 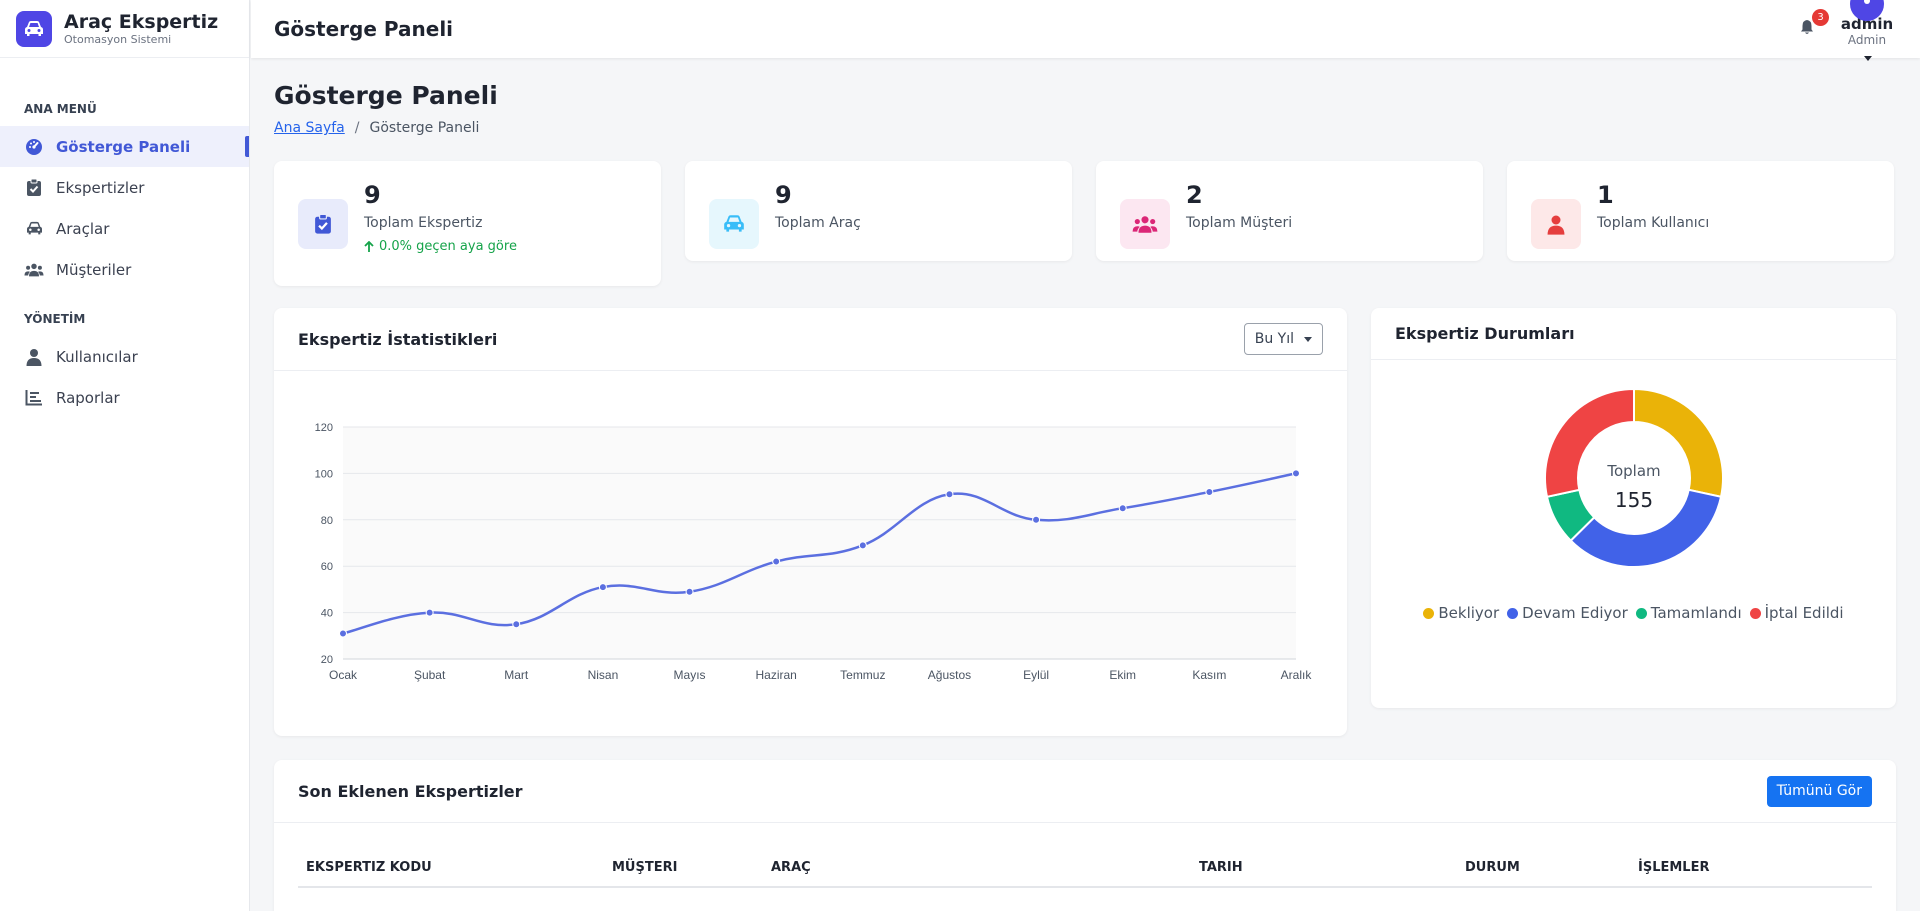 I want to click on sidebar-item-label: Ekspertizler, so click(x=100, y=187).